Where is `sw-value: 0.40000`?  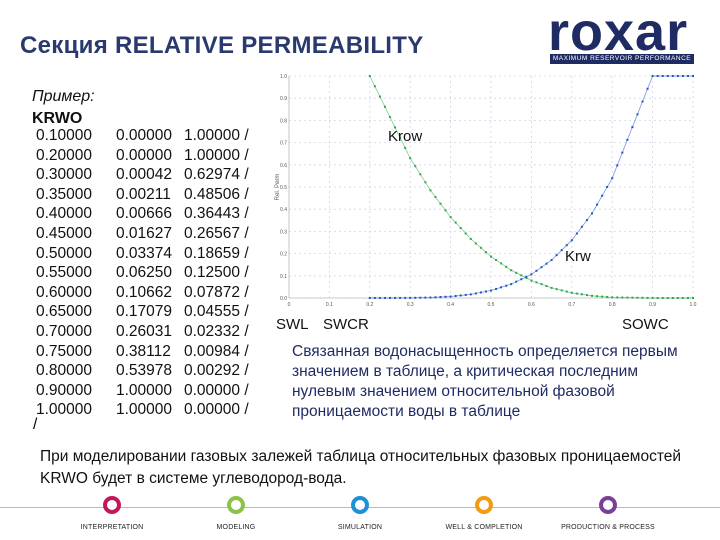
sw-value: 0.40000 is located at coordinates (64, 214).